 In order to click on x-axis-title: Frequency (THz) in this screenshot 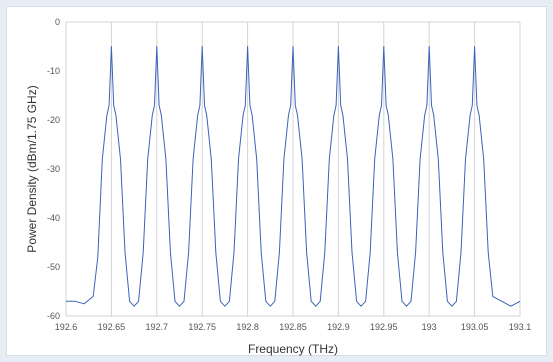, I will do `click(293, 349)`.